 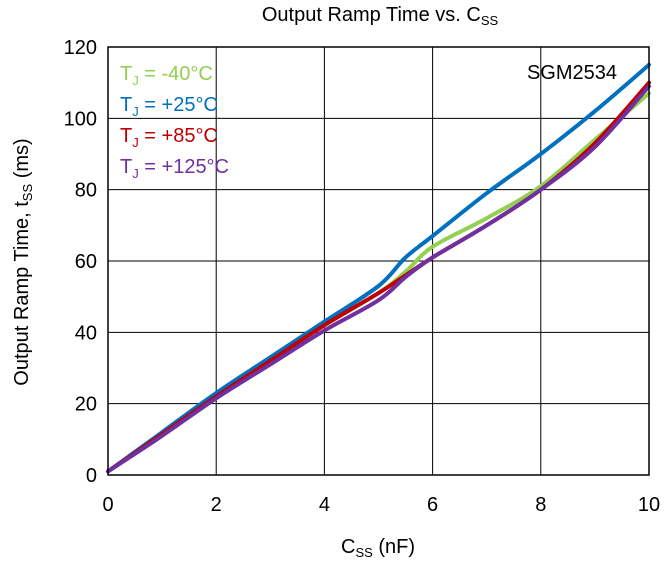 What do you see at coordinates (169, 106) in the screenshot?
I see `legend-entry-2: TJ = +25°C` at bounding box center [169, 106].